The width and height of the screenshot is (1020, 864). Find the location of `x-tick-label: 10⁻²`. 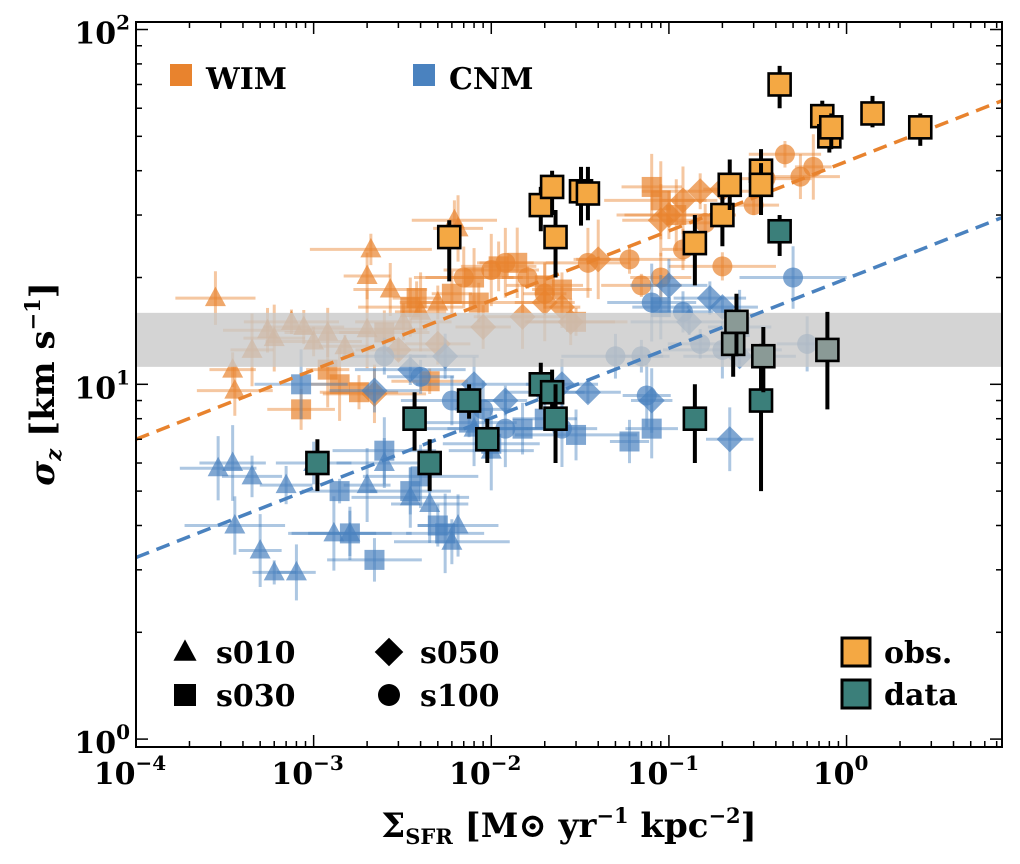

x-tick-label: 10⁻² is located at coordinates (485, 771).